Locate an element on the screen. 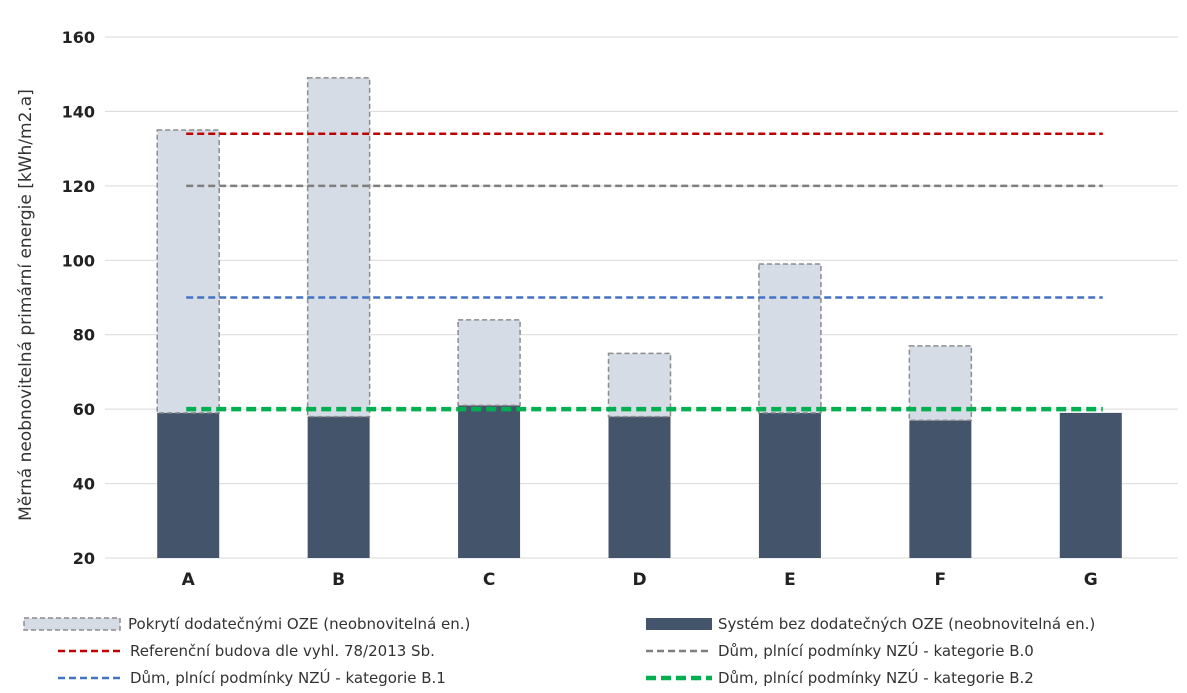 Image resolution: width=1187 pixels, height=693 pixels. x-tick-label: F is located at coordinates (941, 580).